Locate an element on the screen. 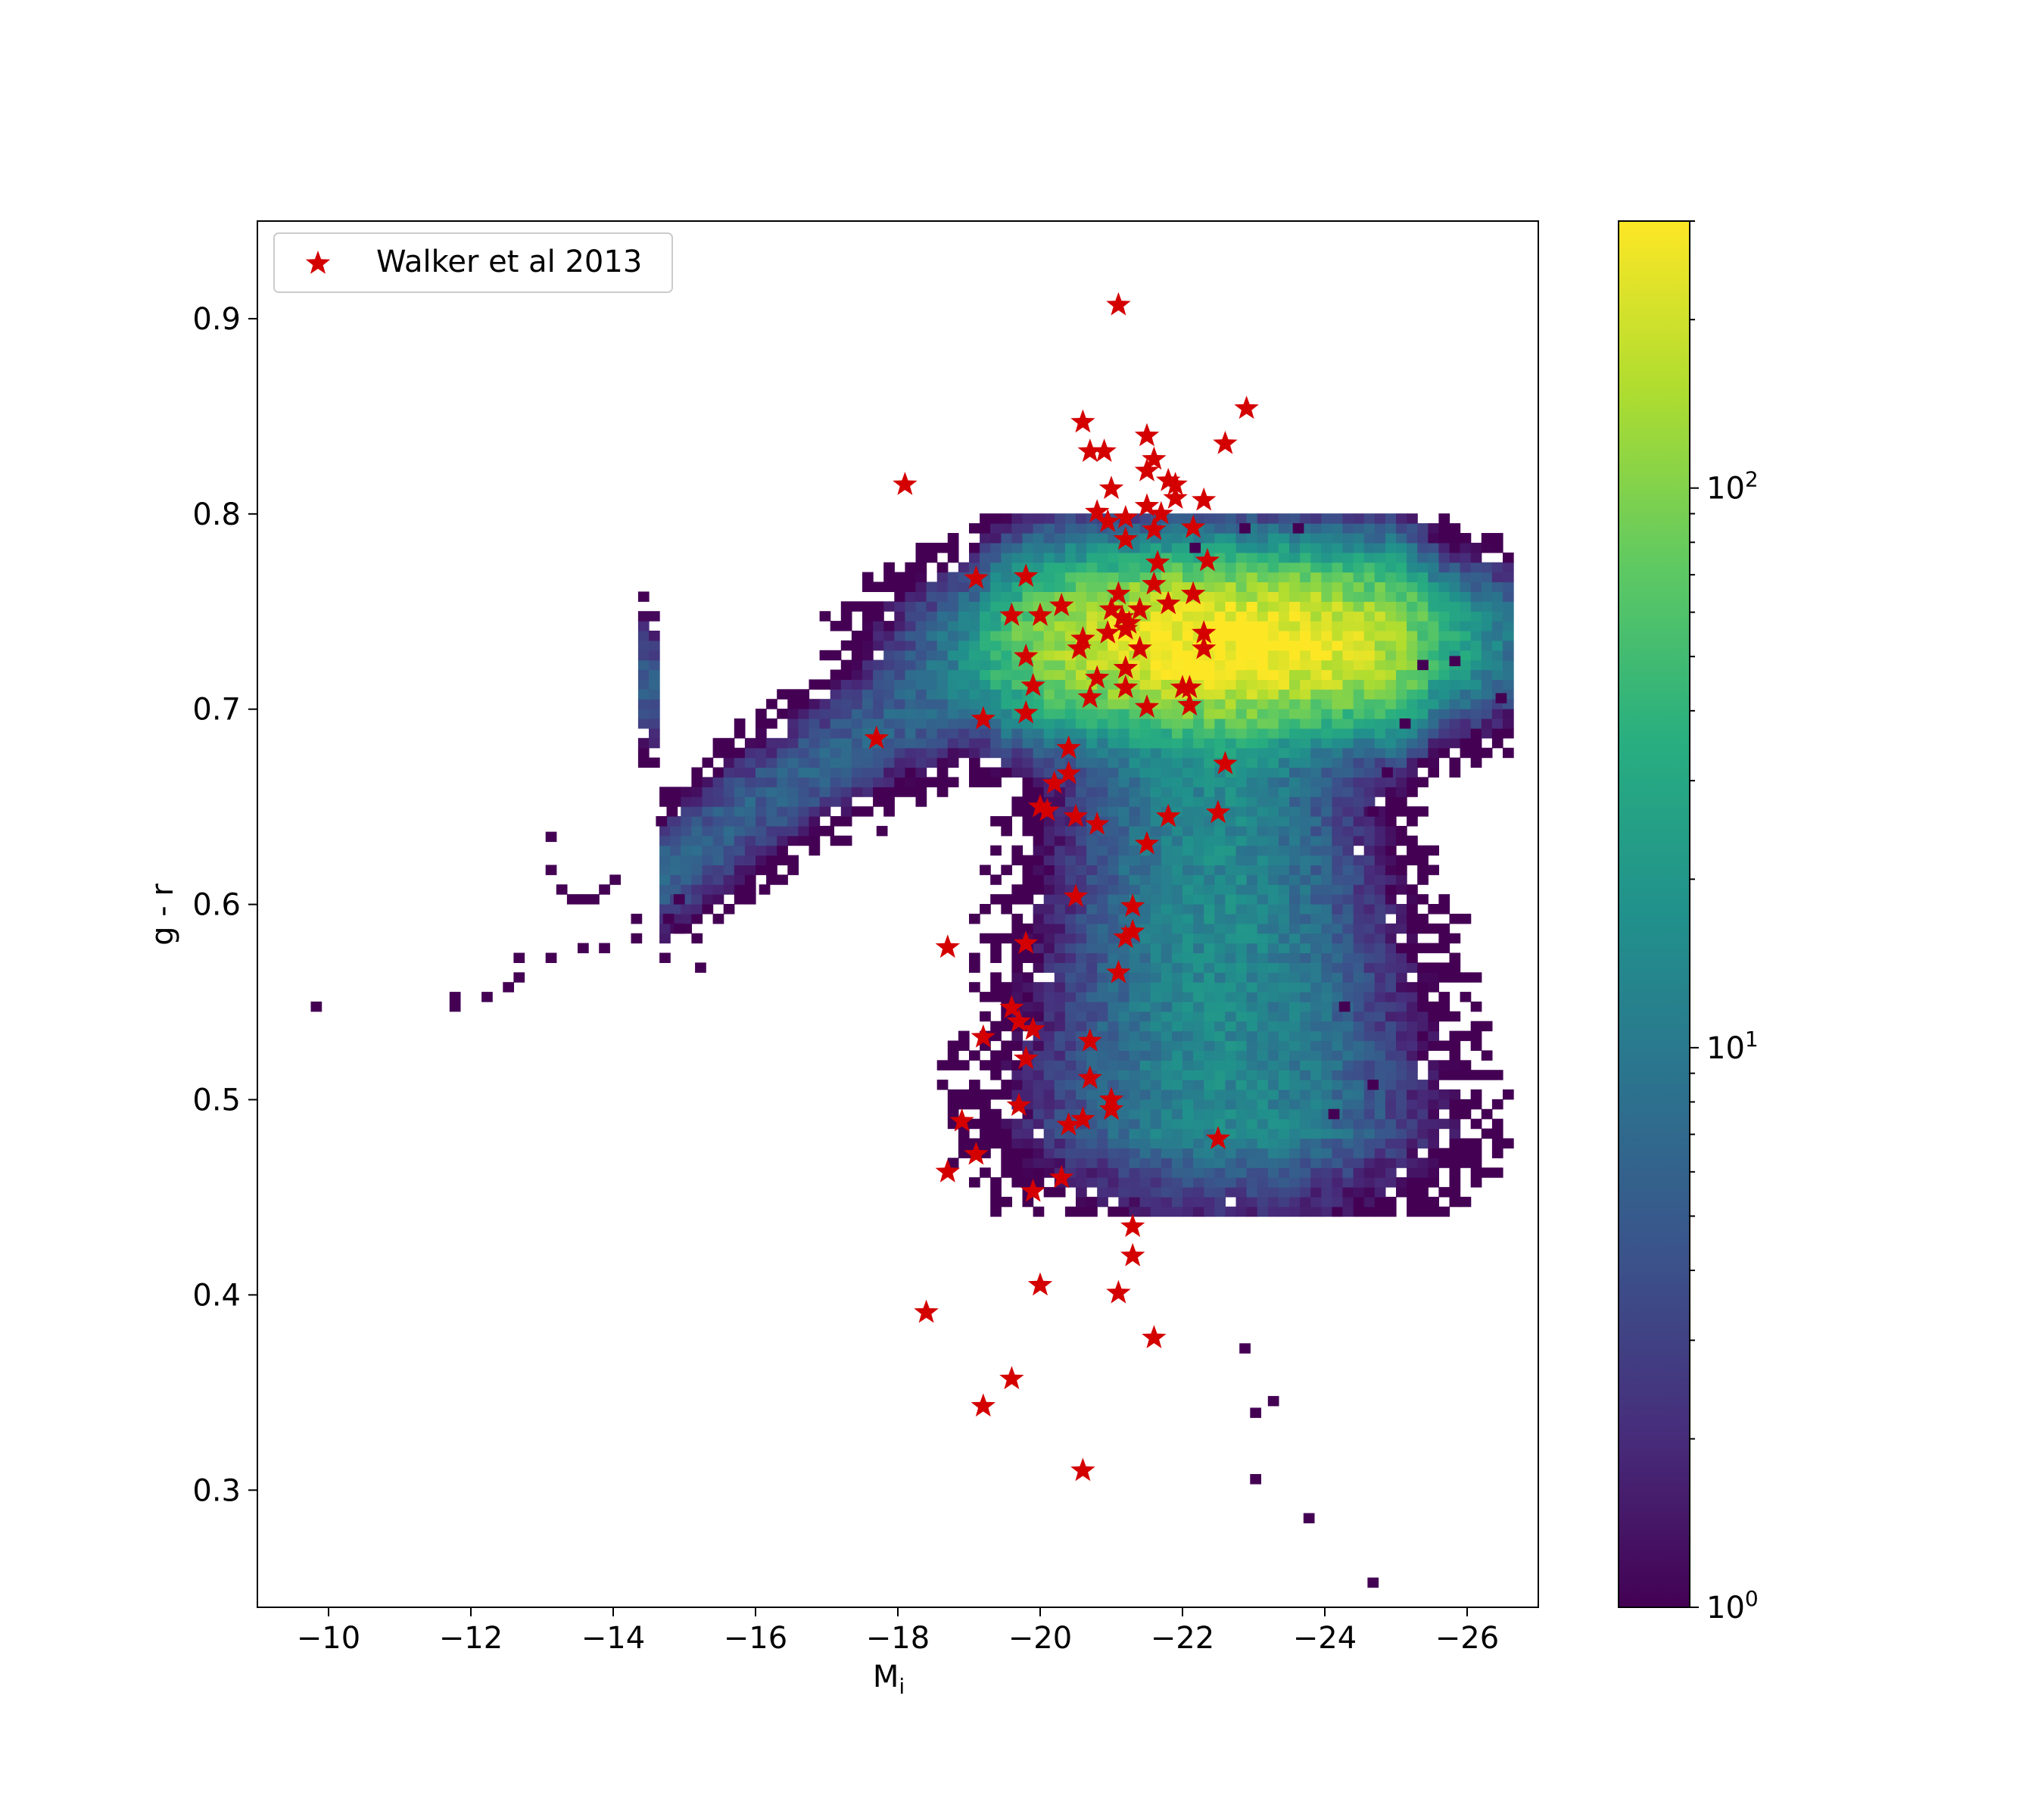 Image resolution: width=2044 pixels, height=1817 pixels. walker-star-points is located at coordinates (1061, 886).